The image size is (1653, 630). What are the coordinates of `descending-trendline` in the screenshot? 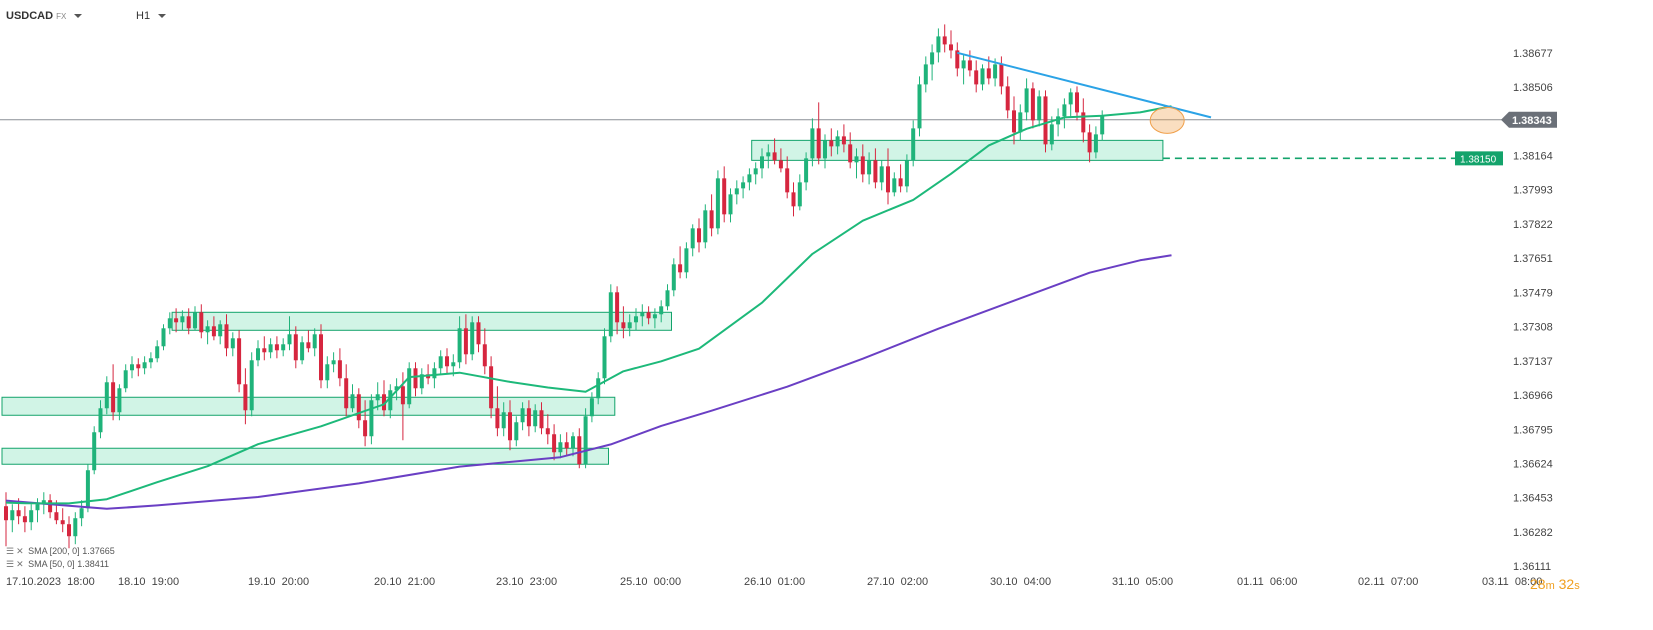 It's located at (1084, 85).